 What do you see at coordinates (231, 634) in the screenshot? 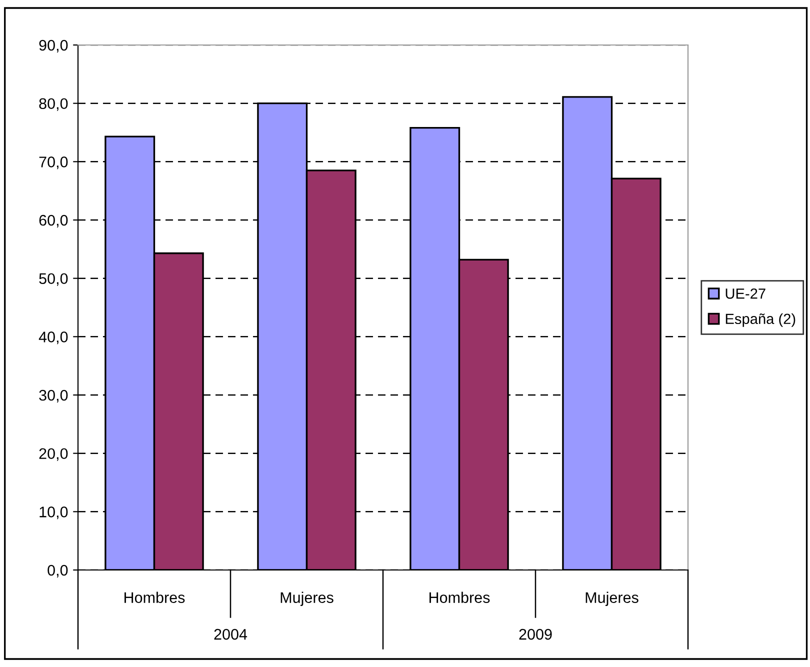
I see `text: 2004` at bounding box center [231, 634].